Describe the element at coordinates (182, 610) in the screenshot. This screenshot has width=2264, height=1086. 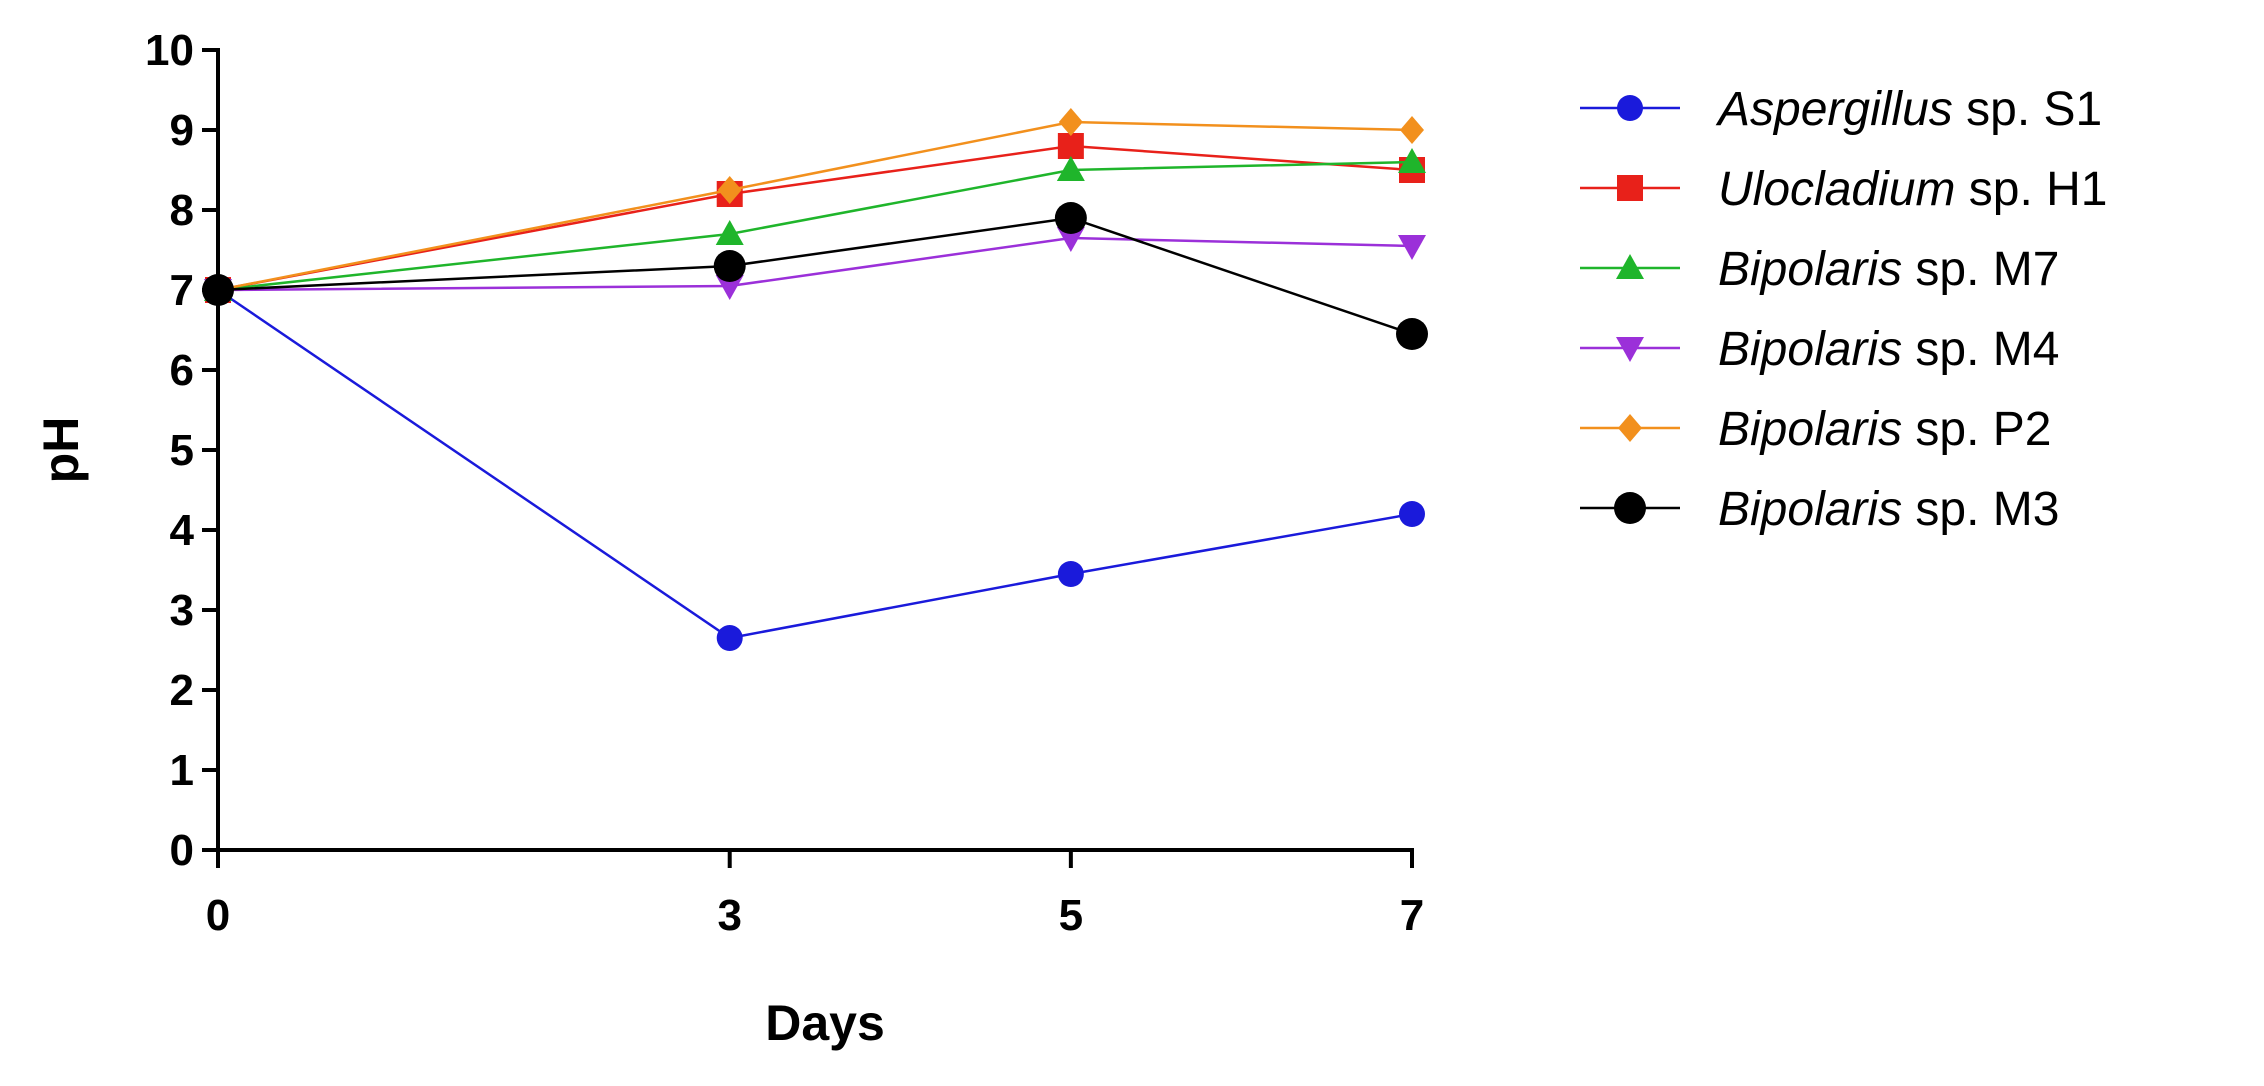
I see `y-tick-label: 3` at that location.